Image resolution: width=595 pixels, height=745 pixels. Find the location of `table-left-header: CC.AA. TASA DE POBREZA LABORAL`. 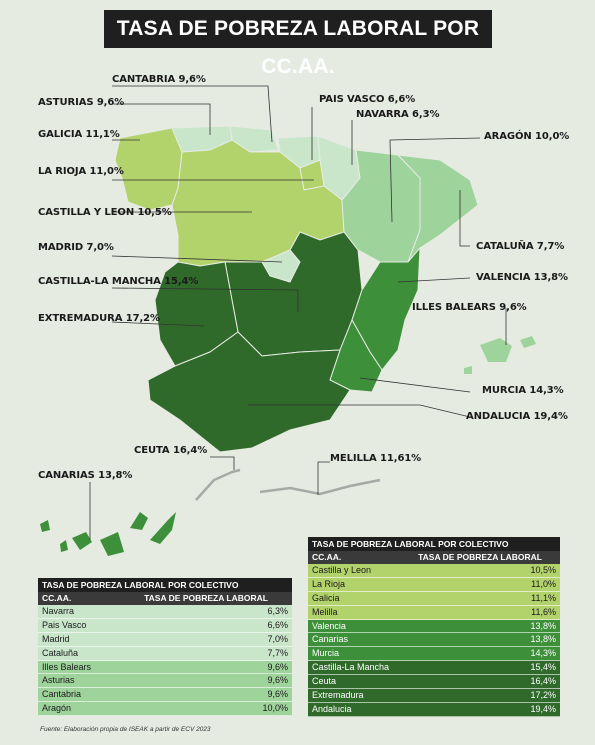

table-left-header: CC.AA. TASA DE POBREZA LABORAL is located at coordinates (165, 598).